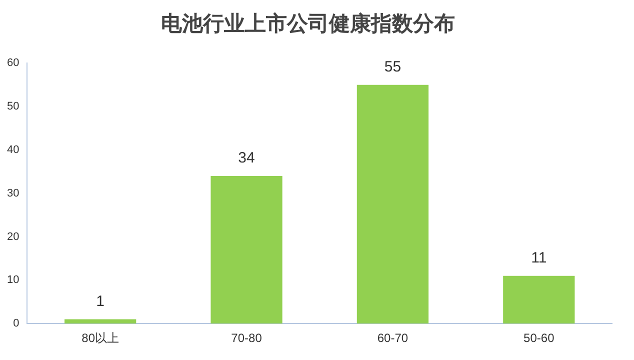  Describe the element at coordinates (13, 106) in the screenshot. I see `y-tick-label: 50` at that location.